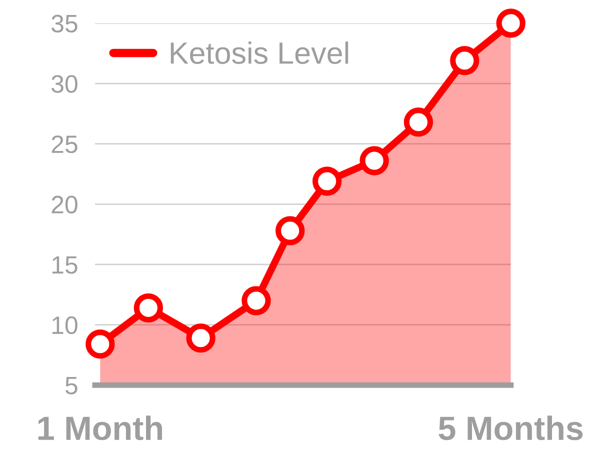  Describe the element at coordinates (71, 385) in the screenshot. I see `y-tick-label: 5` at that location.